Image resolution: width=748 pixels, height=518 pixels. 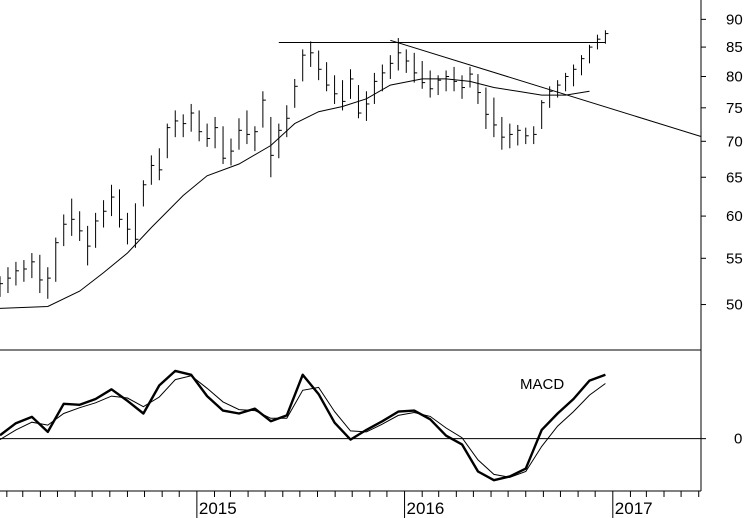 What do you see at coordinates (734, 141) in the screenshot?
I see `y-tick-label: 70` at bounding box center [734, 141].